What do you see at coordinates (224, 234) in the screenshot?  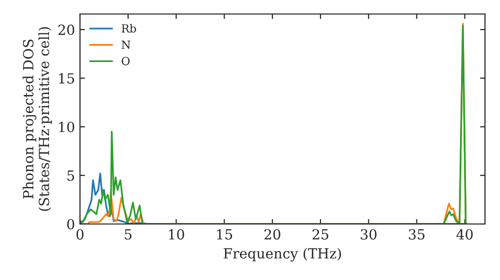 I see `x-tick-label: 15` at bounding box center [224, 234].